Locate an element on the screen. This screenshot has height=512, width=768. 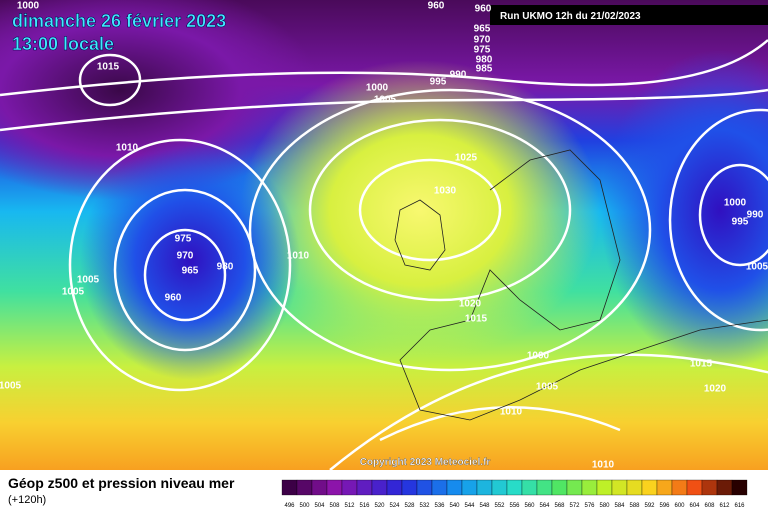
scale-label: 556 is located at coordinates (514, 506).